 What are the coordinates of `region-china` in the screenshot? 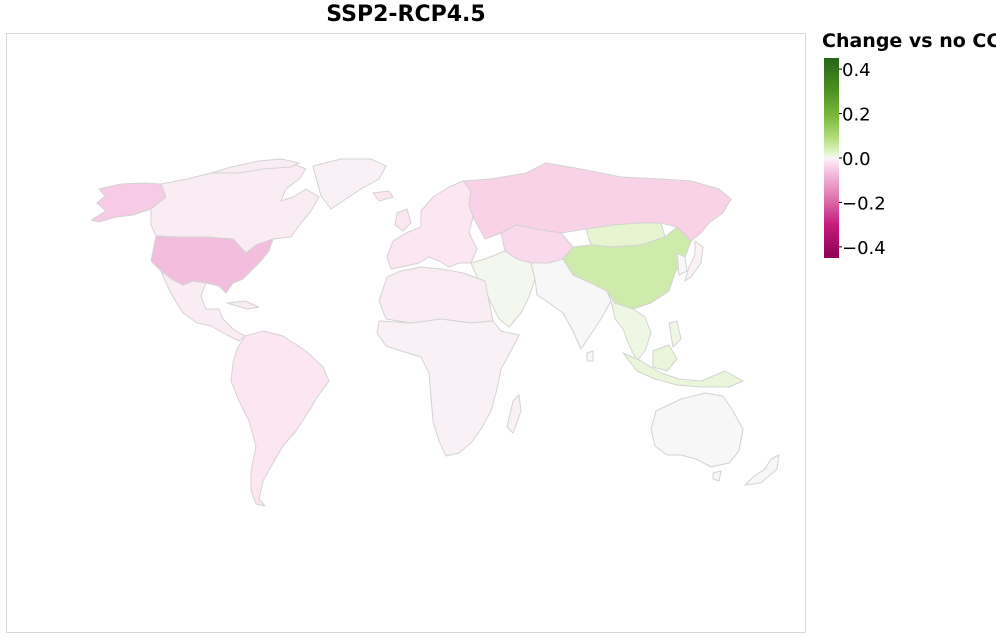 It's located at (627, 268).